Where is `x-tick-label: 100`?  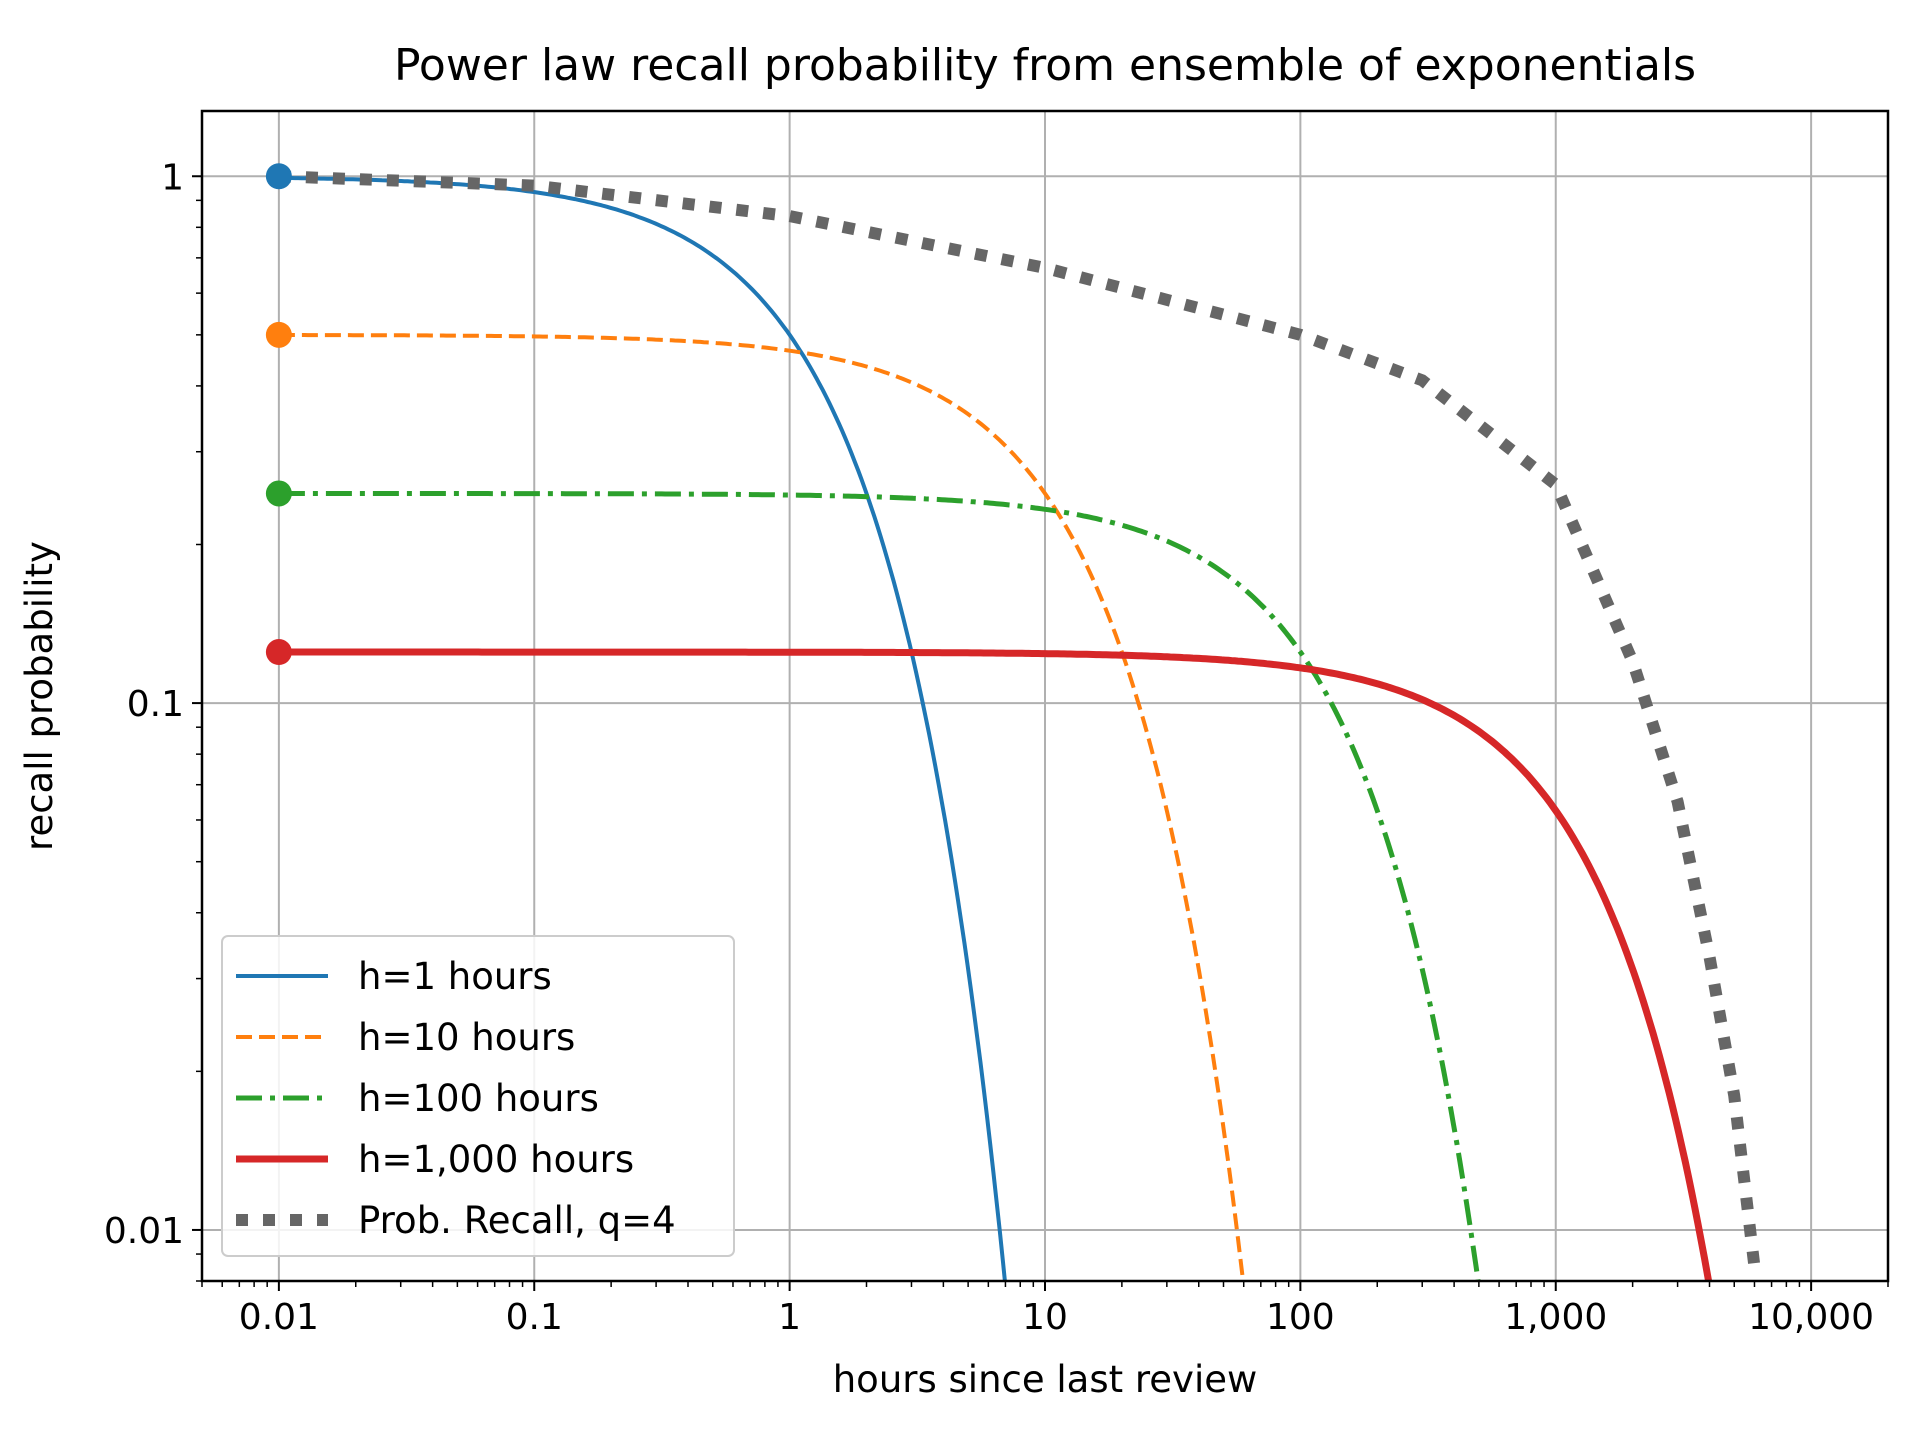 x-tick-label: 100 is located at coordinates (1300, 1317).